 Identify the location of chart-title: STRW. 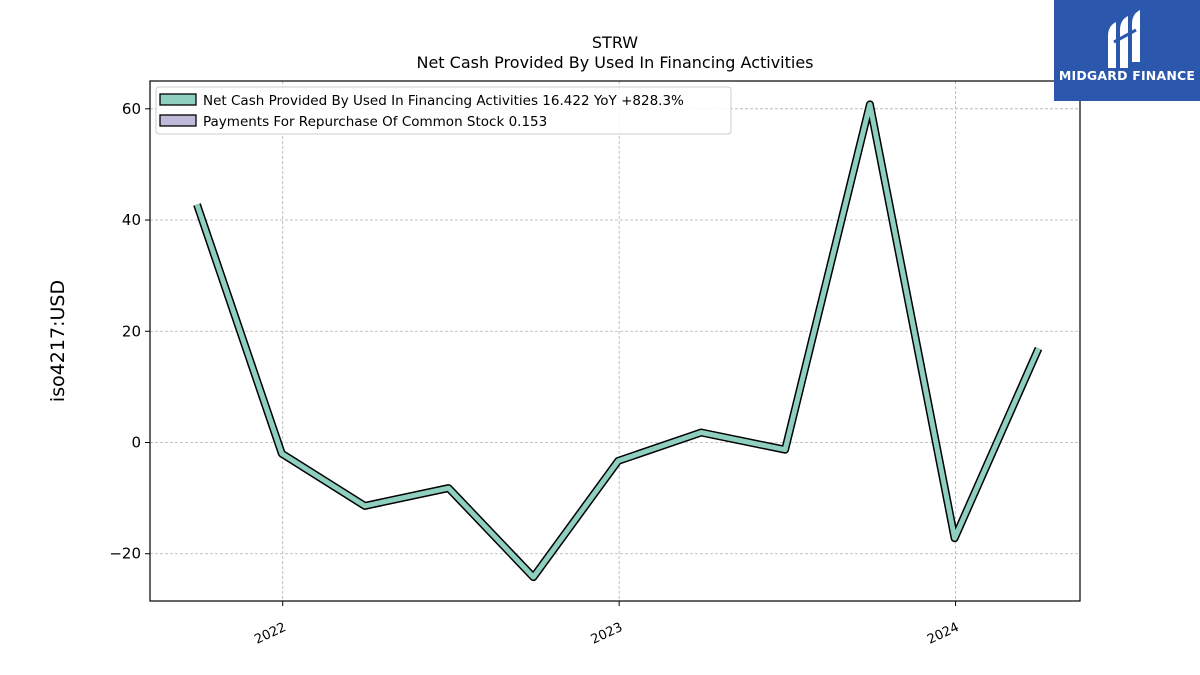
(615, 42).